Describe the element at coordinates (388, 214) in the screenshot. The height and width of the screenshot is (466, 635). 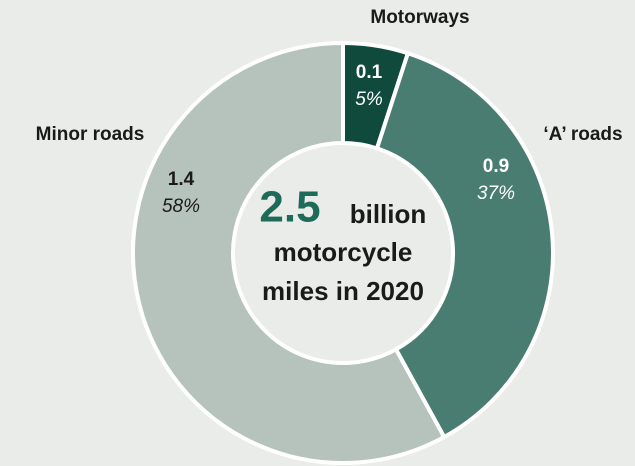
I see `center-text: billion` at that location.